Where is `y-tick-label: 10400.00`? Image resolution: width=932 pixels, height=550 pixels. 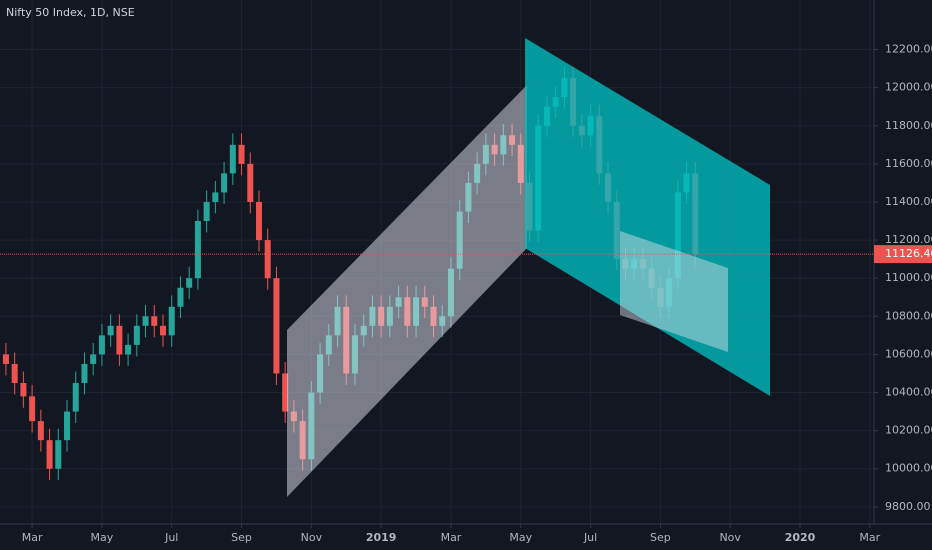 y-tick-label: 10400.00 is located at coordinates (908, 392).